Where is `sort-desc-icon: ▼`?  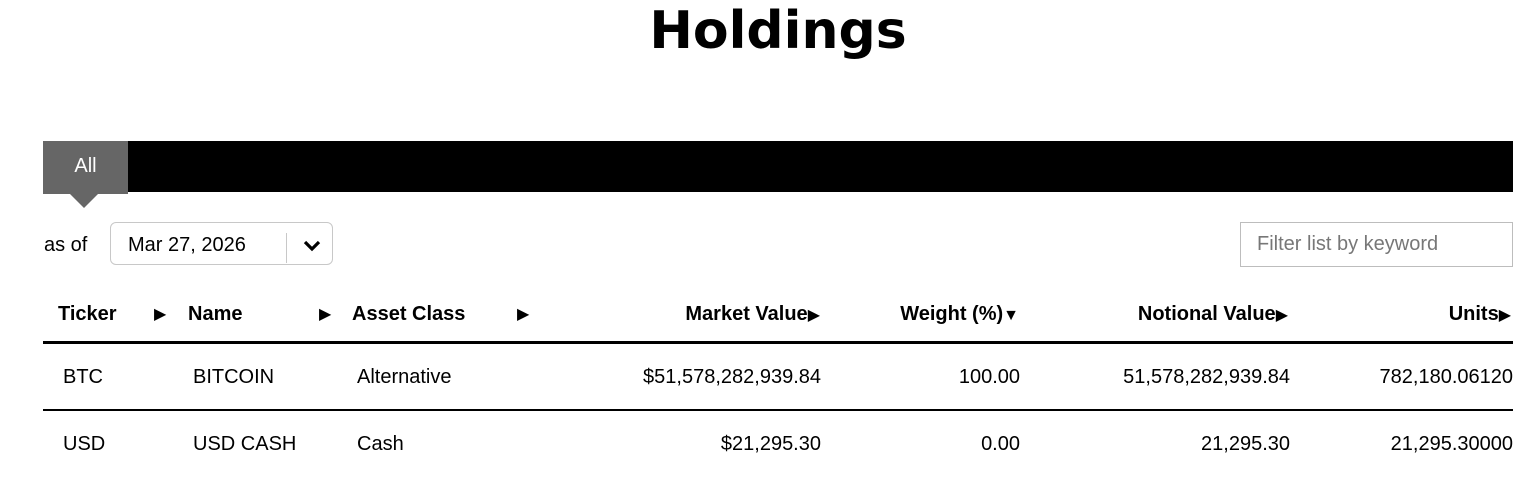 sort-desc-icon: ▼ is located at coordinates (1011, 315).